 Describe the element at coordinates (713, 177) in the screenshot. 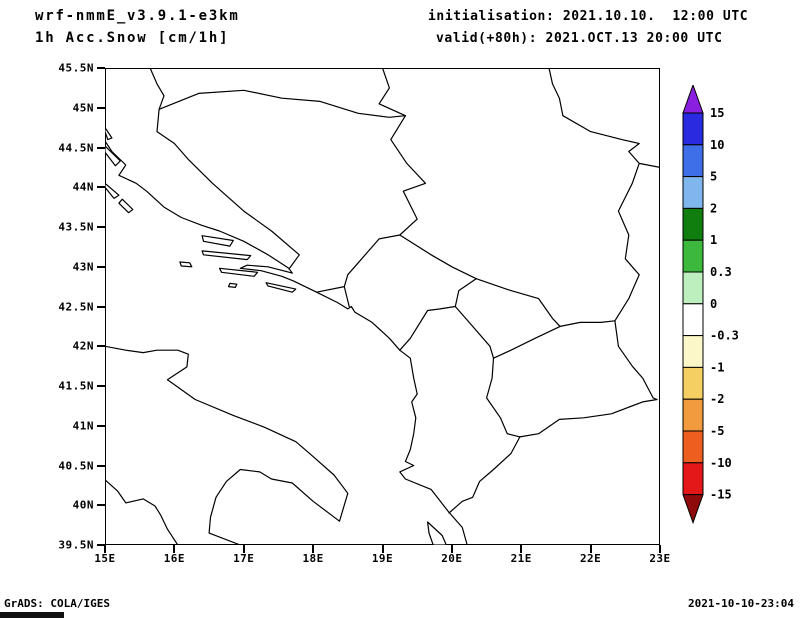

I see `colorbar-tick-label: 5` at that location.